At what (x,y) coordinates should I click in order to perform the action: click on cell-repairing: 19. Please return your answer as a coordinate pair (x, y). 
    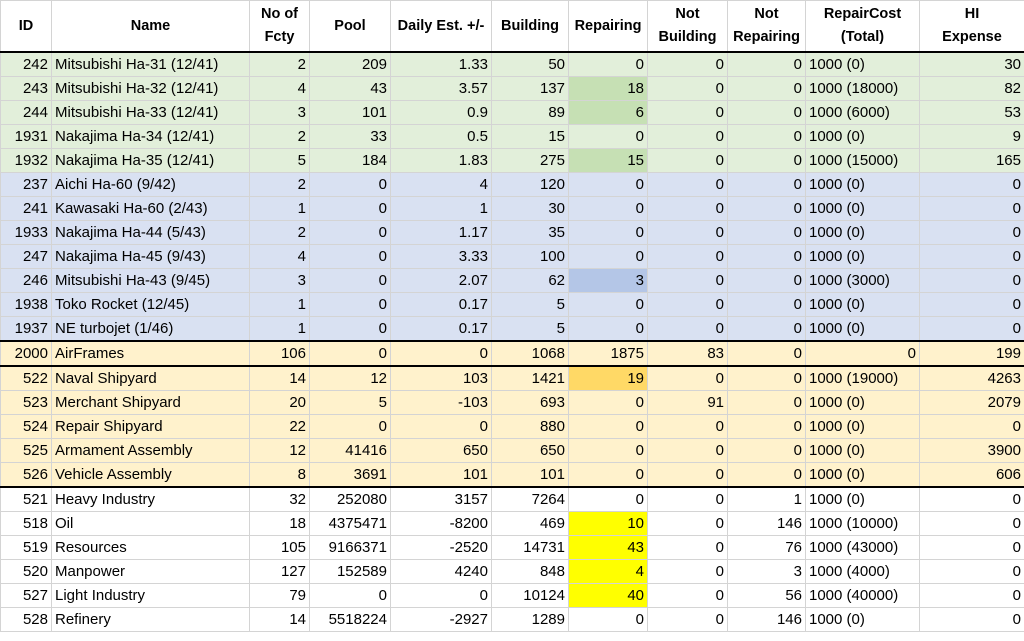
    Looking at the image, I should click on (608, 378).